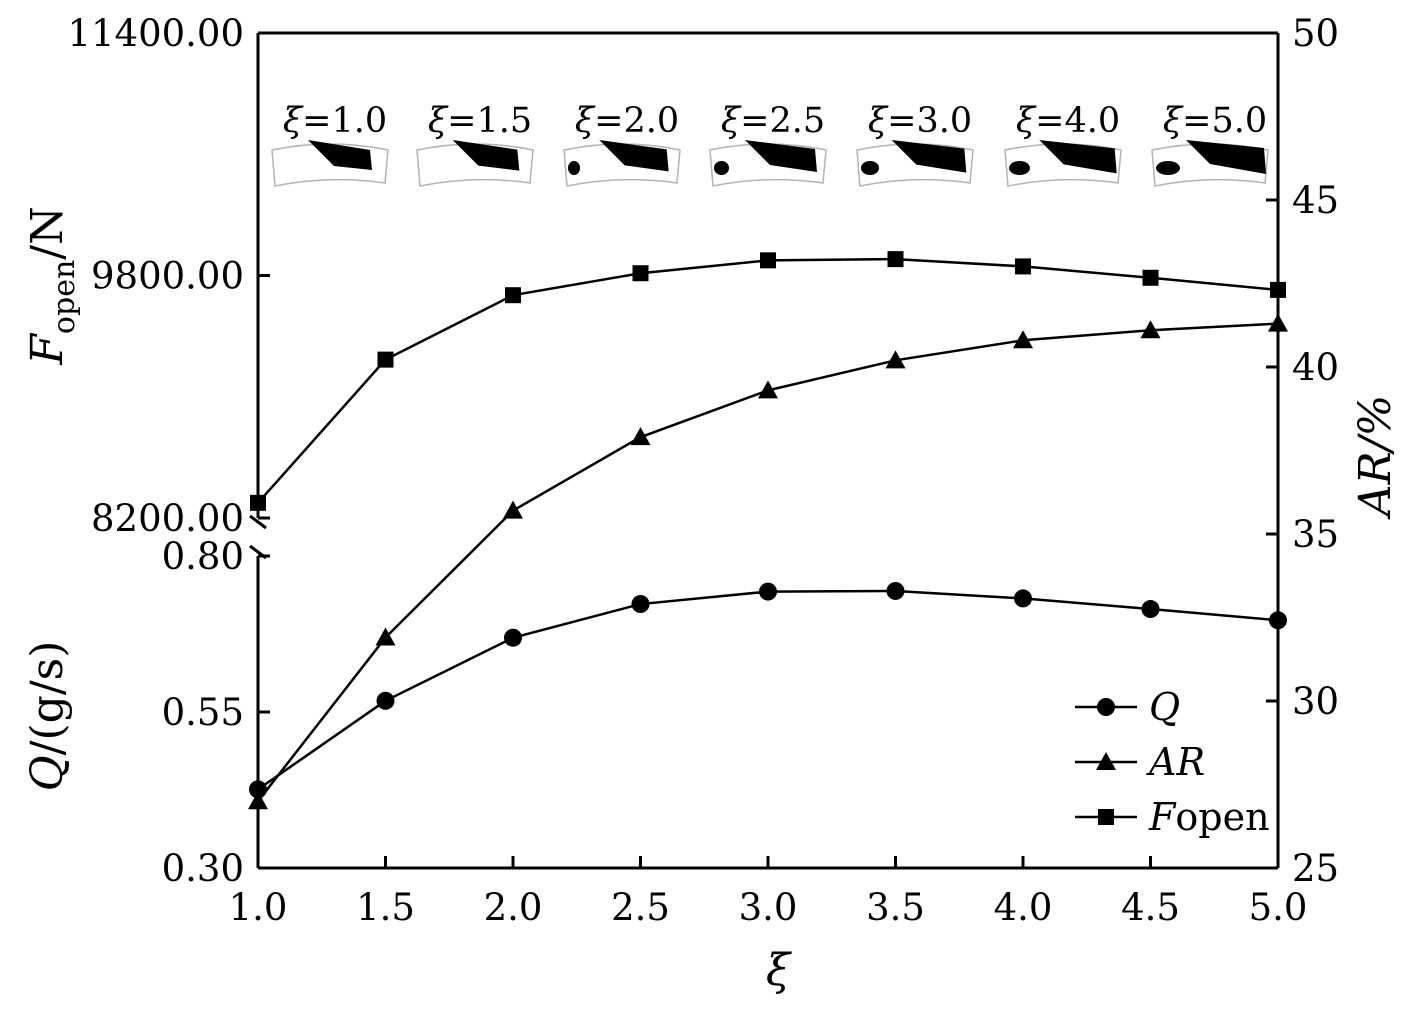  Describe the element at coordinates (203, 712) in the screenshot. I see `left-bottom-tick-label: 0.55` at that location.